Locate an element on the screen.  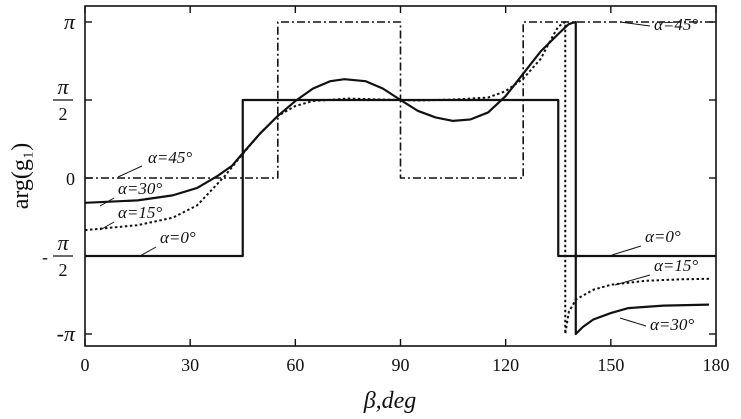
x-axis-label: β,deg is located at coordinates (390, 401).